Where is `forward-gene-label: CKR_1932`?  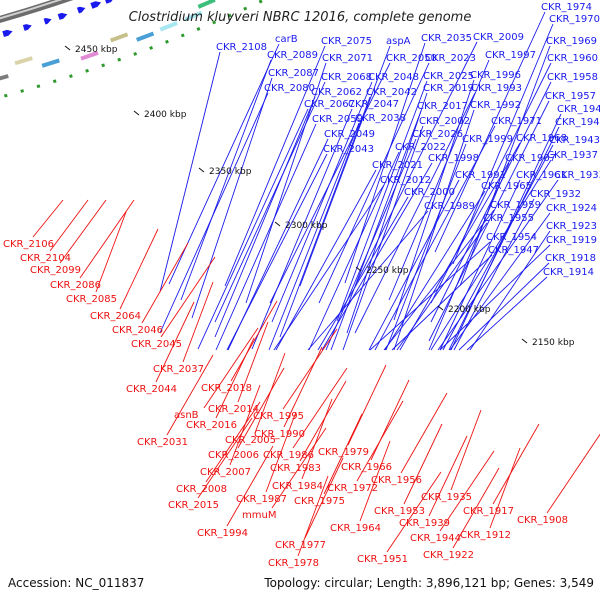
forward-gene-label: CKR_1932 is located at coordinates (555, 194).